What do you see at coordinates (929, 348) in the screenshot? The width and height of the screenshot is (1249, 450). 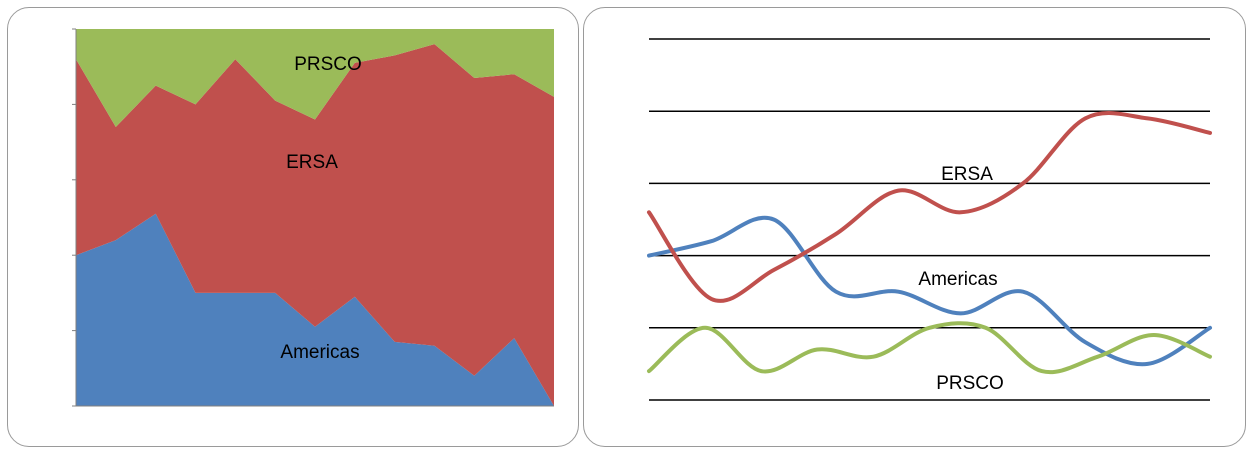 I see `line-prsco` at bounding box center [929, 348].